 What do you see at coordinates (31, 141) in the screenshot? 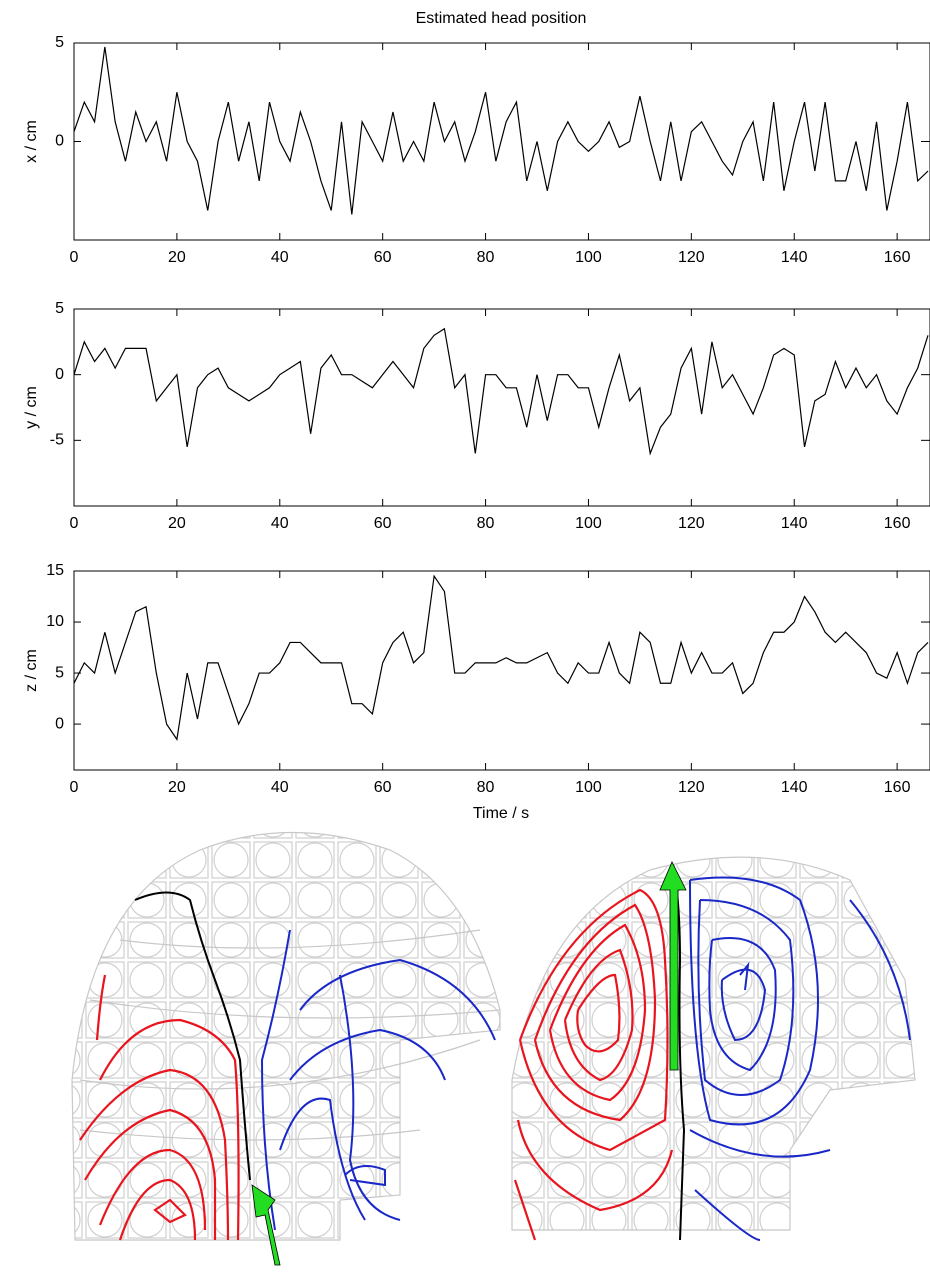
I see `y-axis-label: x / cm` at bounding box center [31, 141].